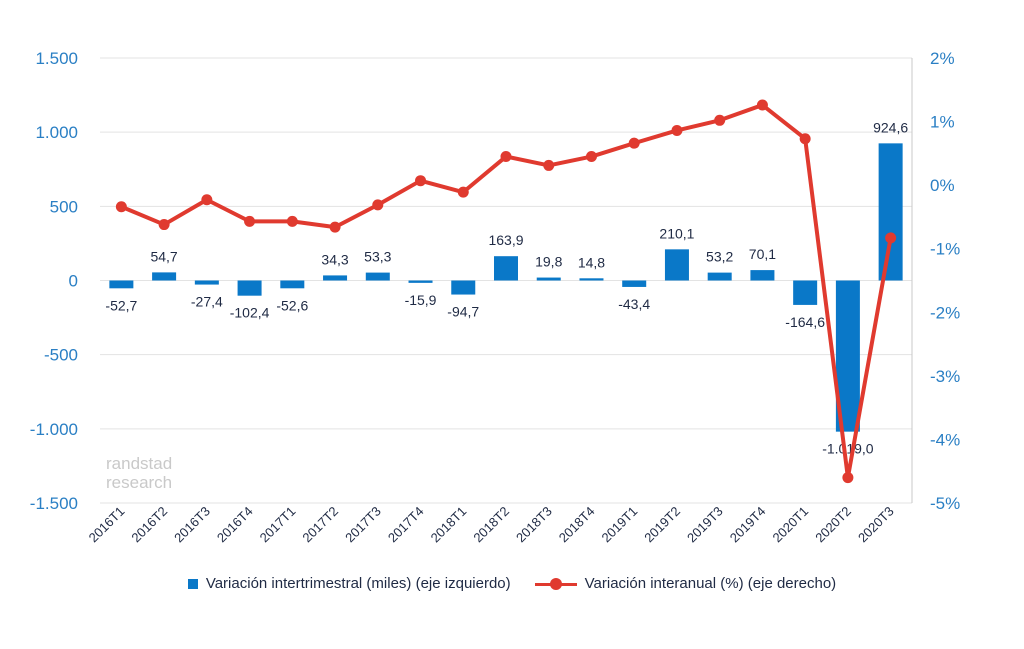 This screenshot has width=1024, height=649. What do you see at coordinates (64, 206) in the screenshot?
I see `y-left-tick-label: 500` at bounding box center [64, 206].